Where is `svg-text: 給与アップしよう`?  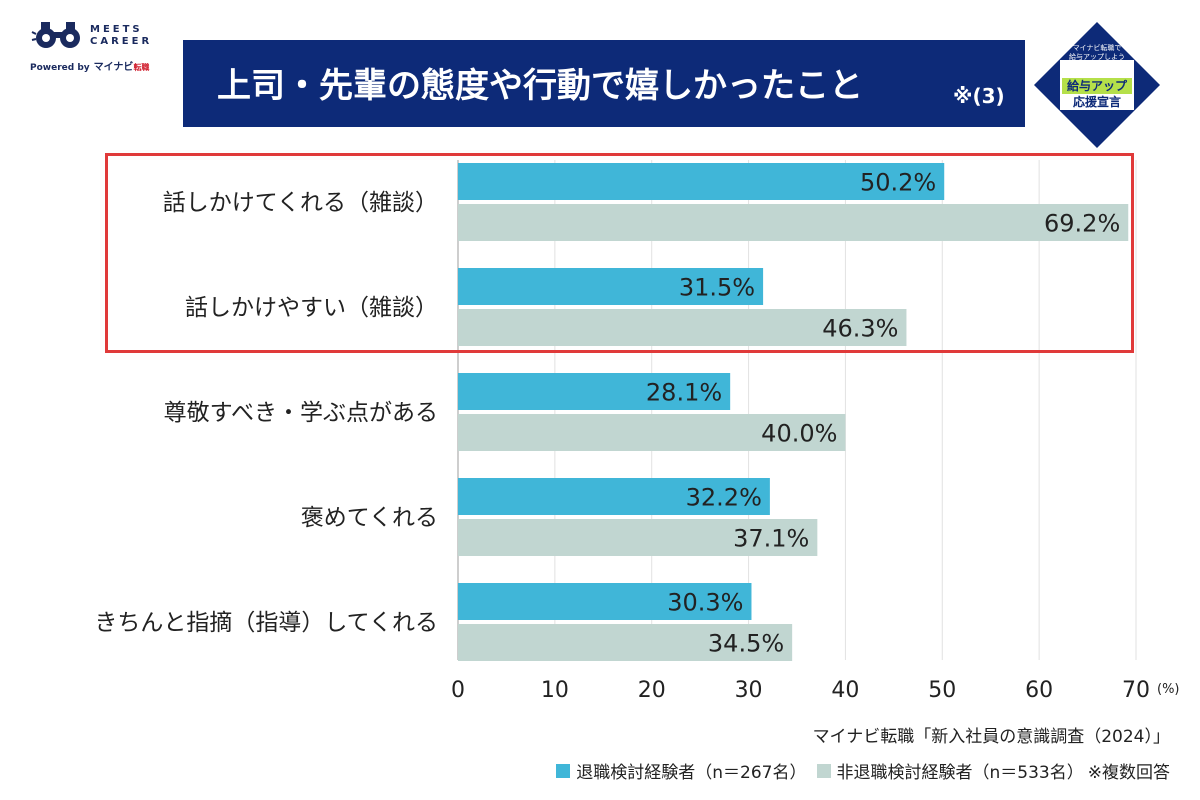 svg-text: 給与アップしよう is located at coordinates (1097, 56).